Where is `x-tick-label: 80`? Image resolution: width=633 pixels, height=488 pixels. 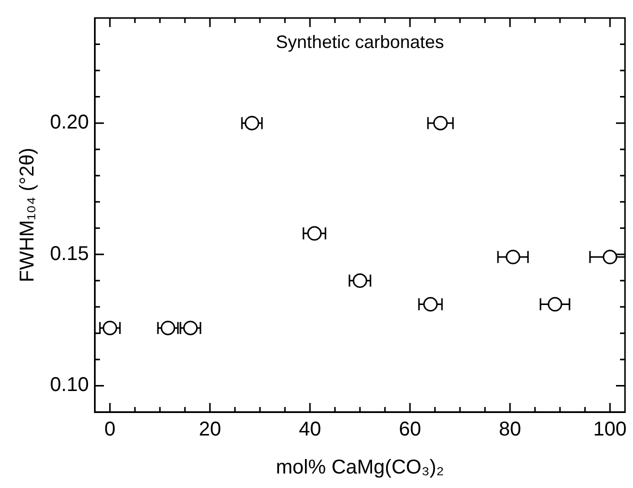 x-tick-label: 80 is located at coordinates (510, 429).